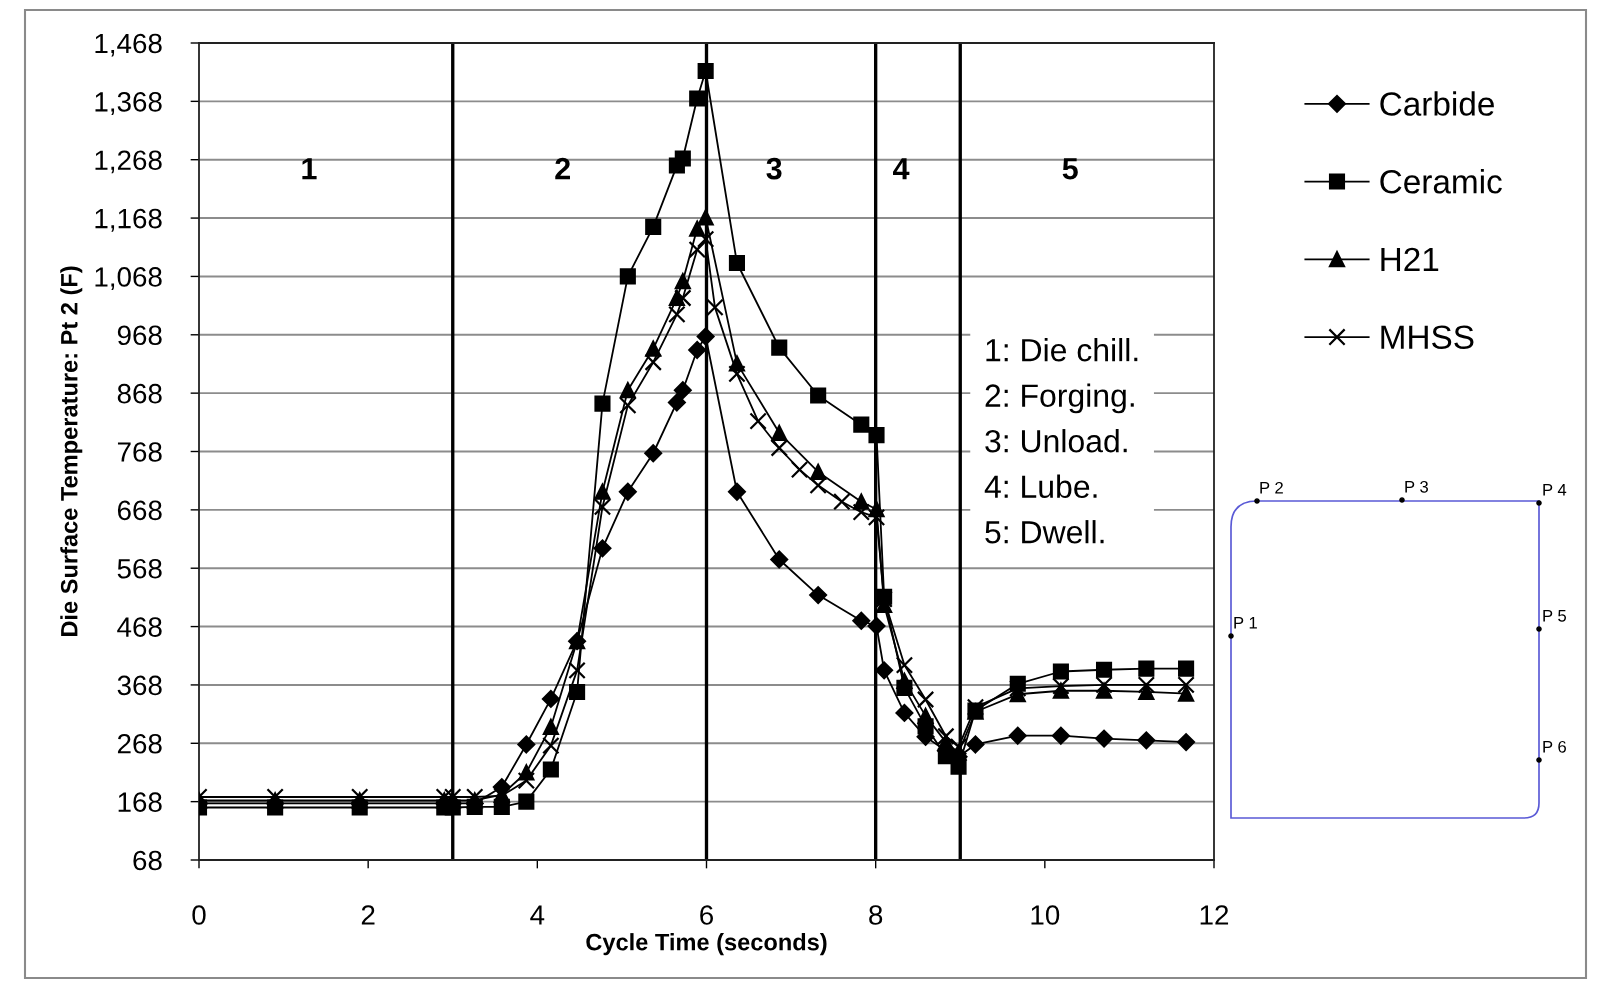 This screenshot has width=1611, height=997. I want to click on y-tick-label: 68, so click(147, 860).